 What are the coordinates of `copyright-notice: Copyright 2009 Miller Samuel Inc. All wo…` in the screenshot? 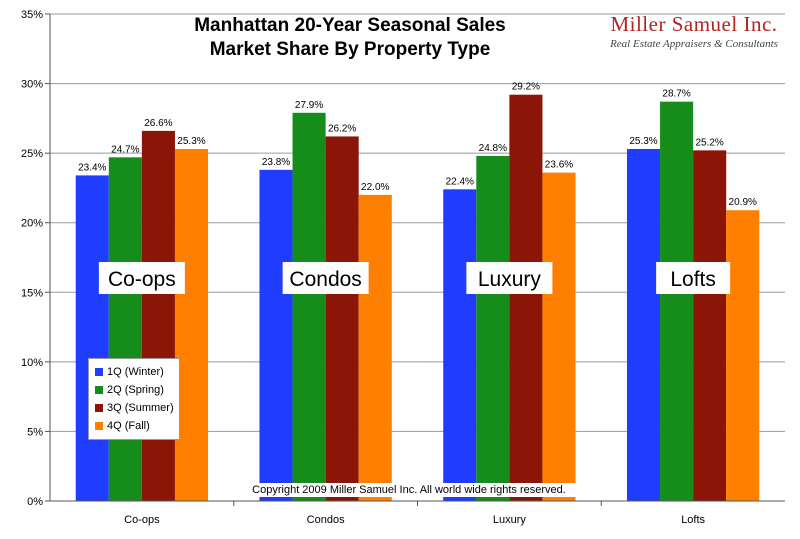 It's located at (409, 490).